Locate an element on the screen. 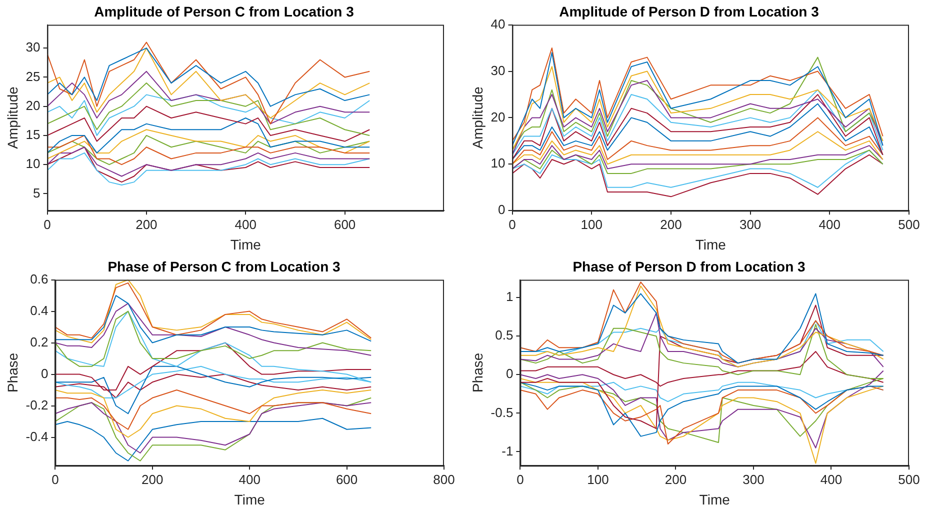 This screenshot has width=929, height=511. y-tick-label: 0.2 is located at coordinates (39, 342).